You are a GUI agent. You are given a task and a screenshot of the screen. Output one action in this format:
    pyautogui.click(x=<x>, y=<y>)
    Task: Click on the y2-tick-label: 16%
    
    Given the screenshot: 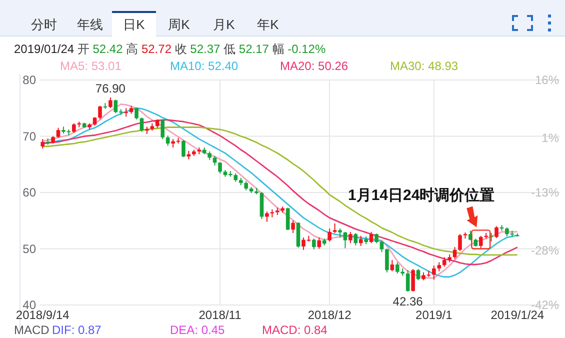 What is the action you would take?
    pyautogui.click(x=547, y=80)
    